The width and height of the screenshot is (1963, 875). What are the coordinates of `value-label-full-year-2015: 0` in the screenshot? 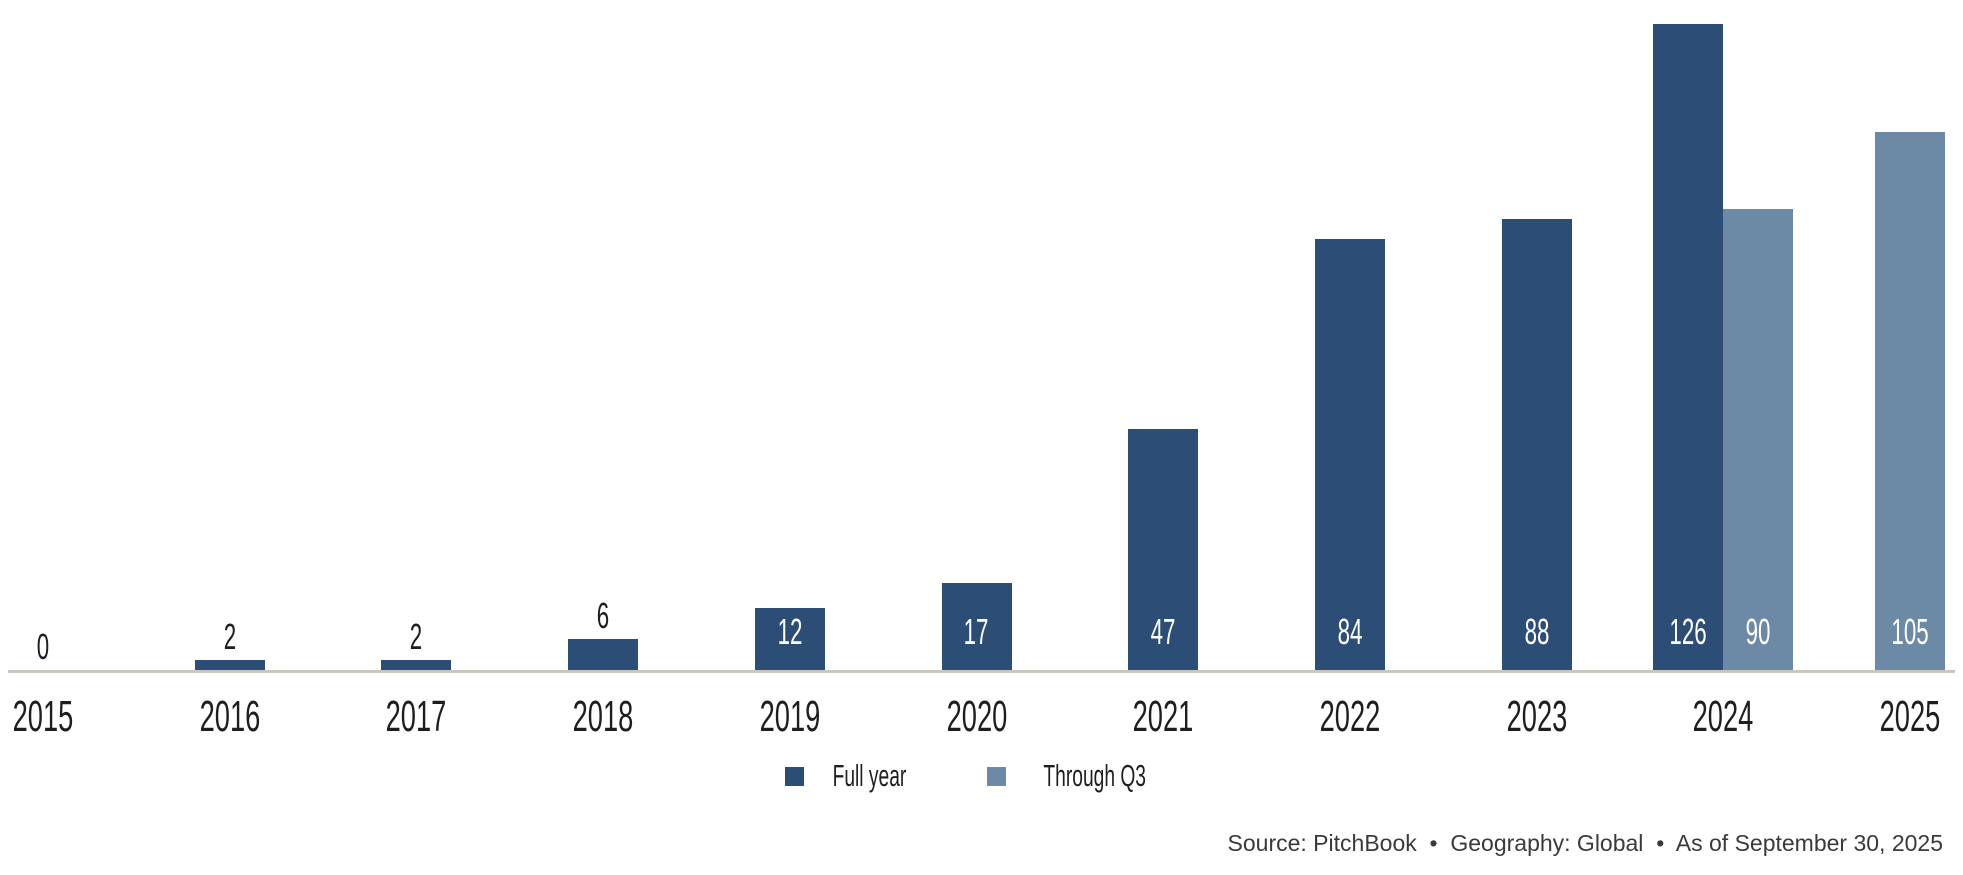 It's located at (43, 646).